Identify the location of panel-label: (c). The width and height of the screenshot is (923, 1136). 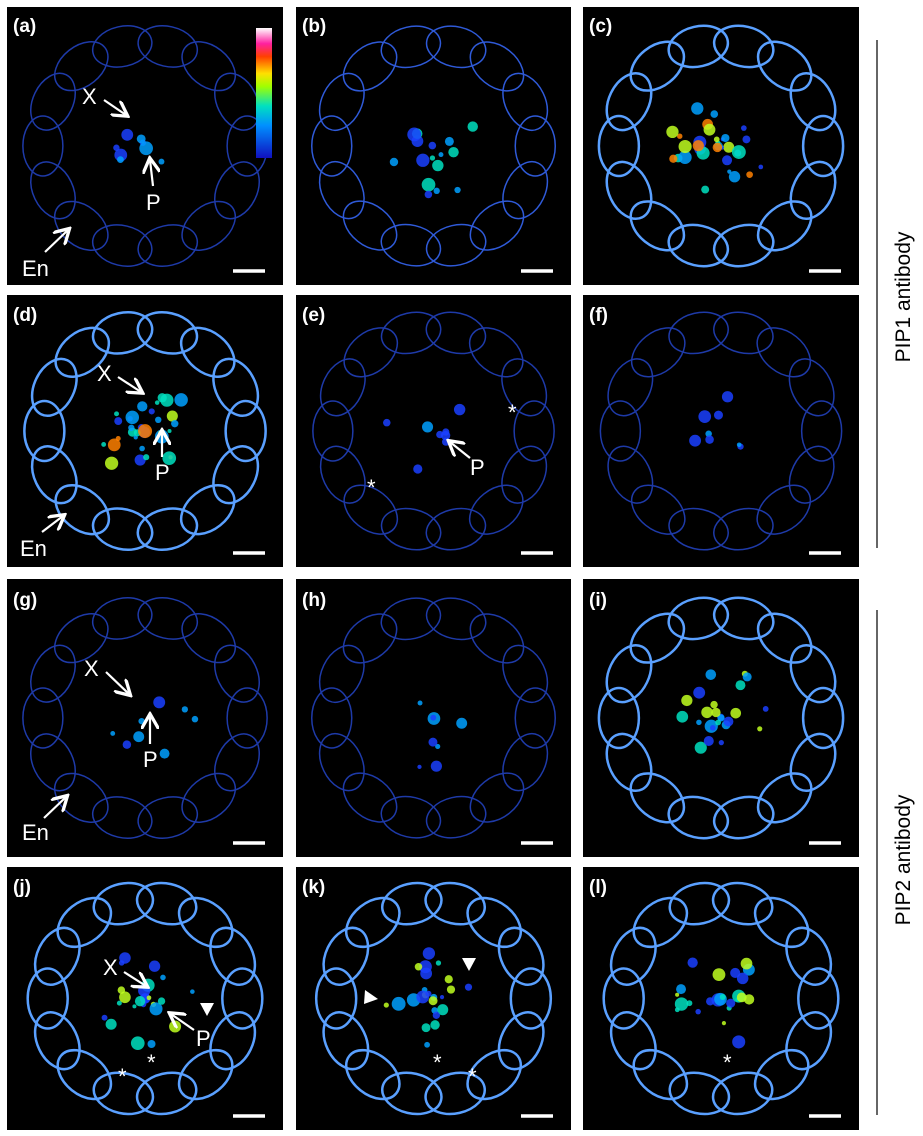
(600, 26).